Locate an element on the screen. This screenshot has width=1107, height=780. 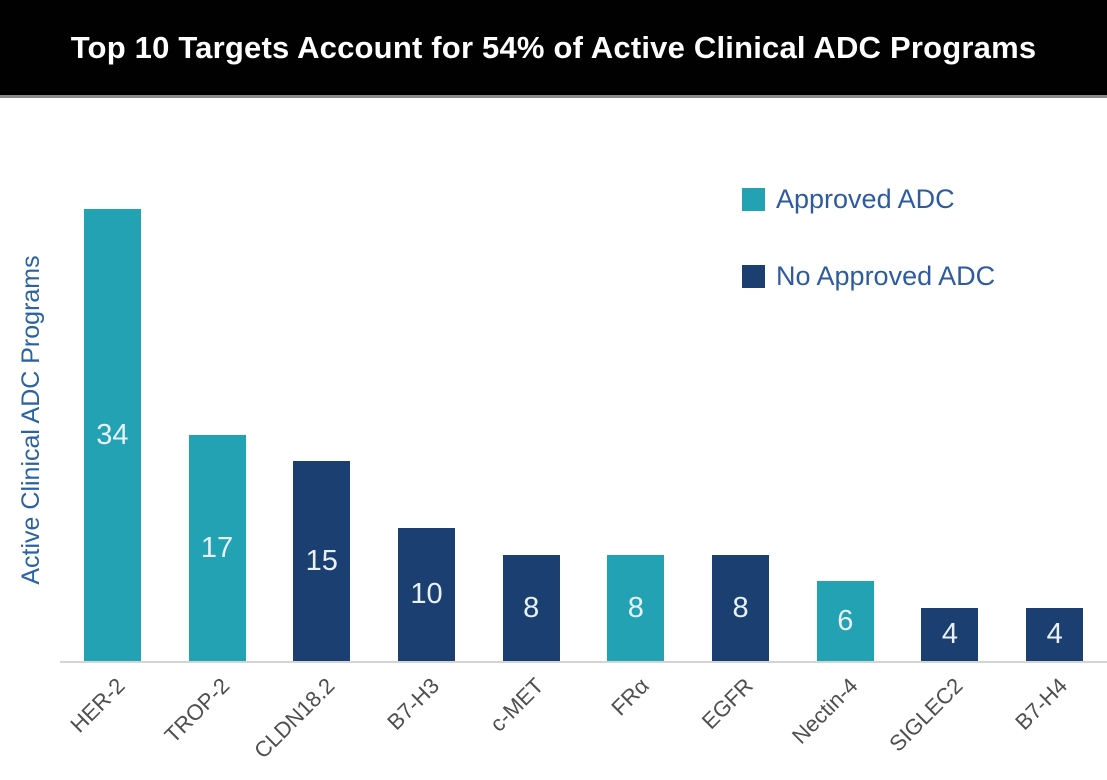
x-axis-slot: B7-H4 is located at coordinates (1054, 721).